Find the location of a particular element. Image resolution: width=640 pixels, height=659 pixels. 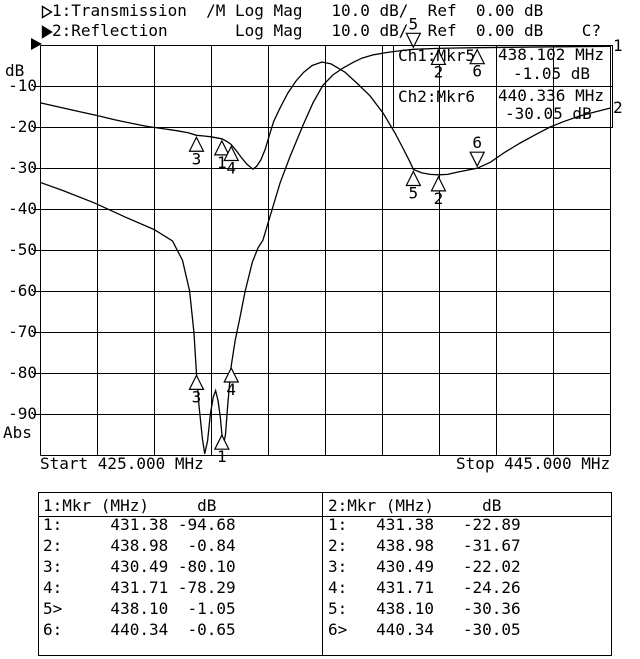

marker-4-ch1-label: 4 is located at coordinates (231, 389).